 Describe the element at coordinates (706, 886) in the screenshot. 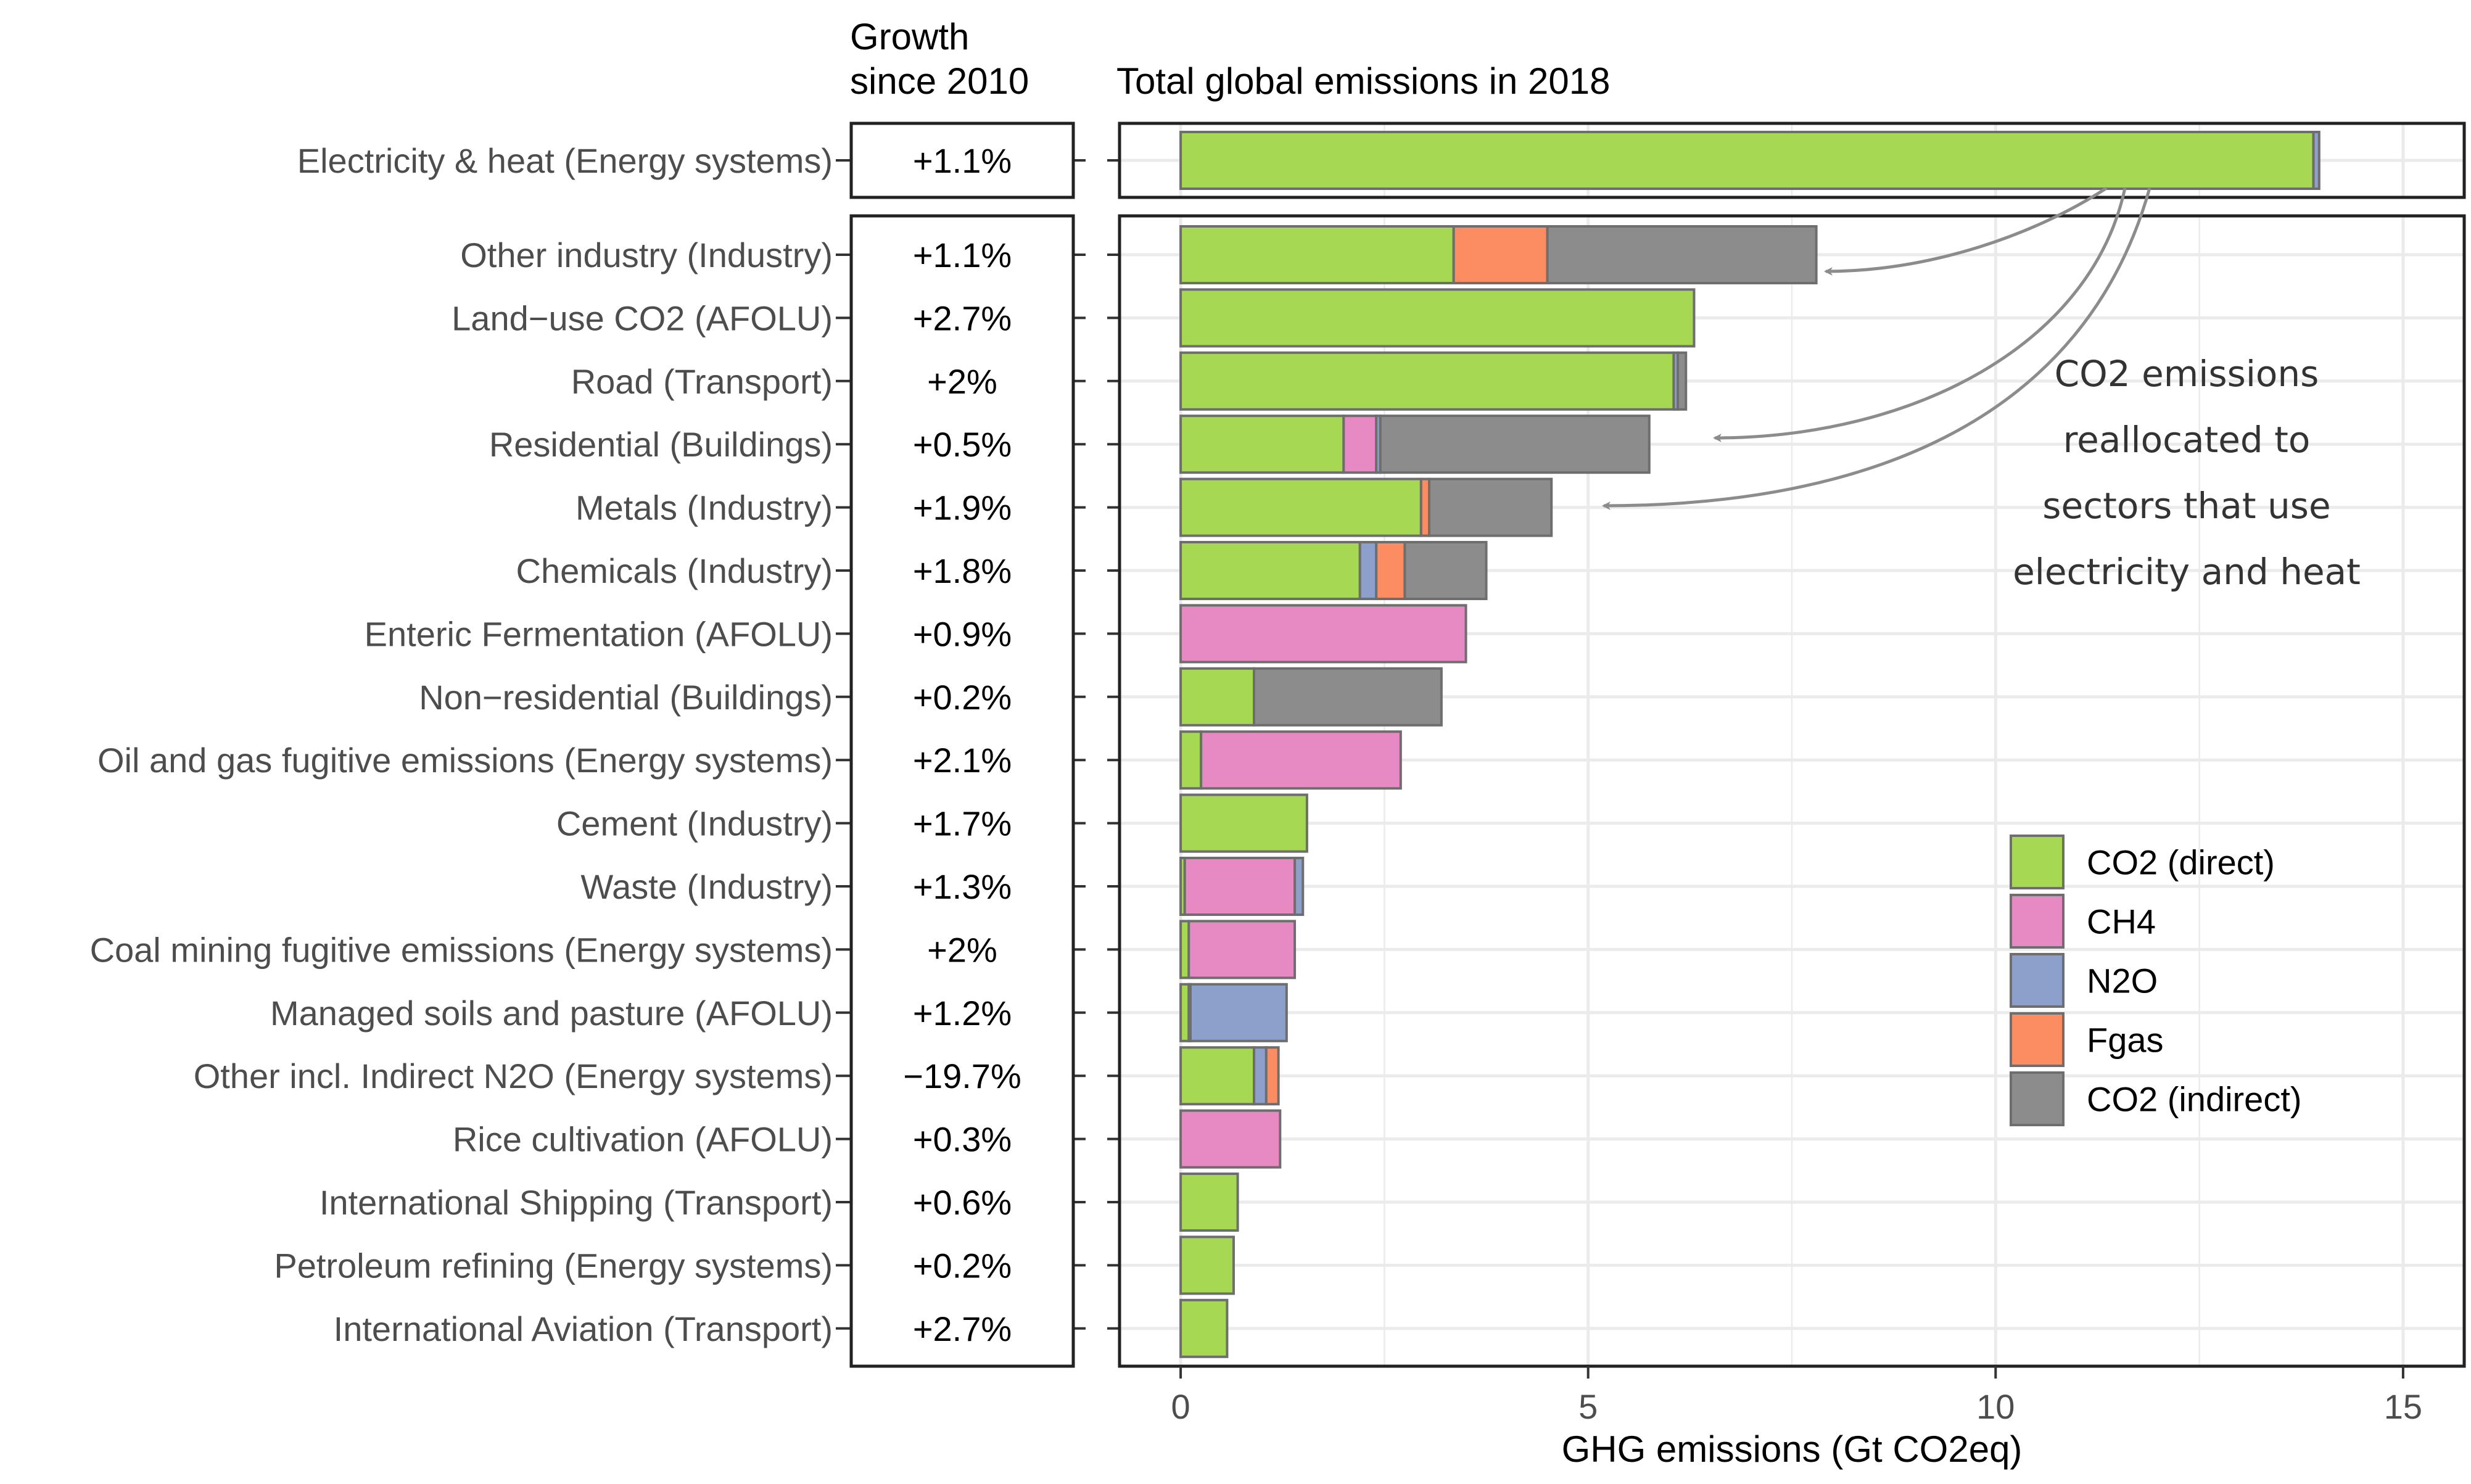

I see `sector-label: Waste (Industry)` at that location.